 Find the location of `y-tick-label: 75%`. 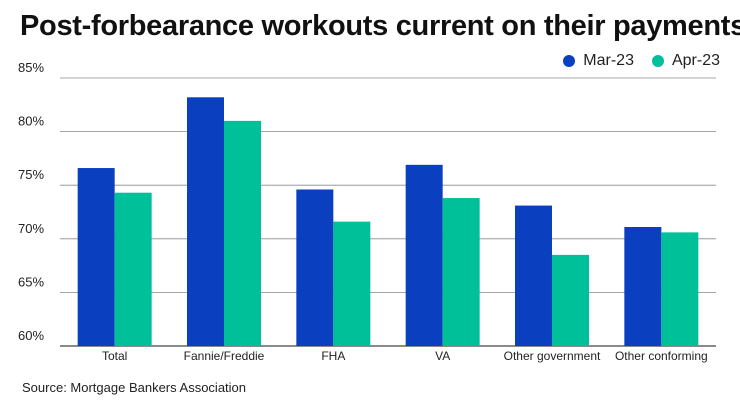

y-tick-label: 75% is located at coordinates (31, 174).